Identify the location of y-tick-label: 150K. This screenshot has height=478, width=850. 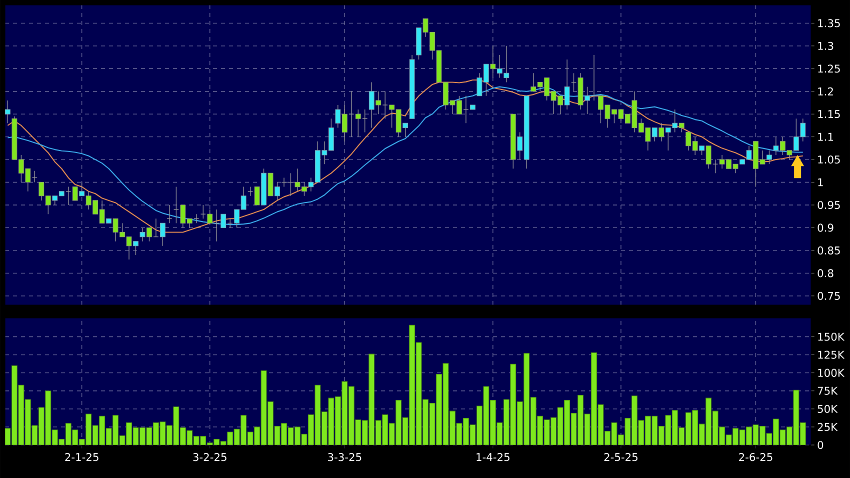
(831, 336).